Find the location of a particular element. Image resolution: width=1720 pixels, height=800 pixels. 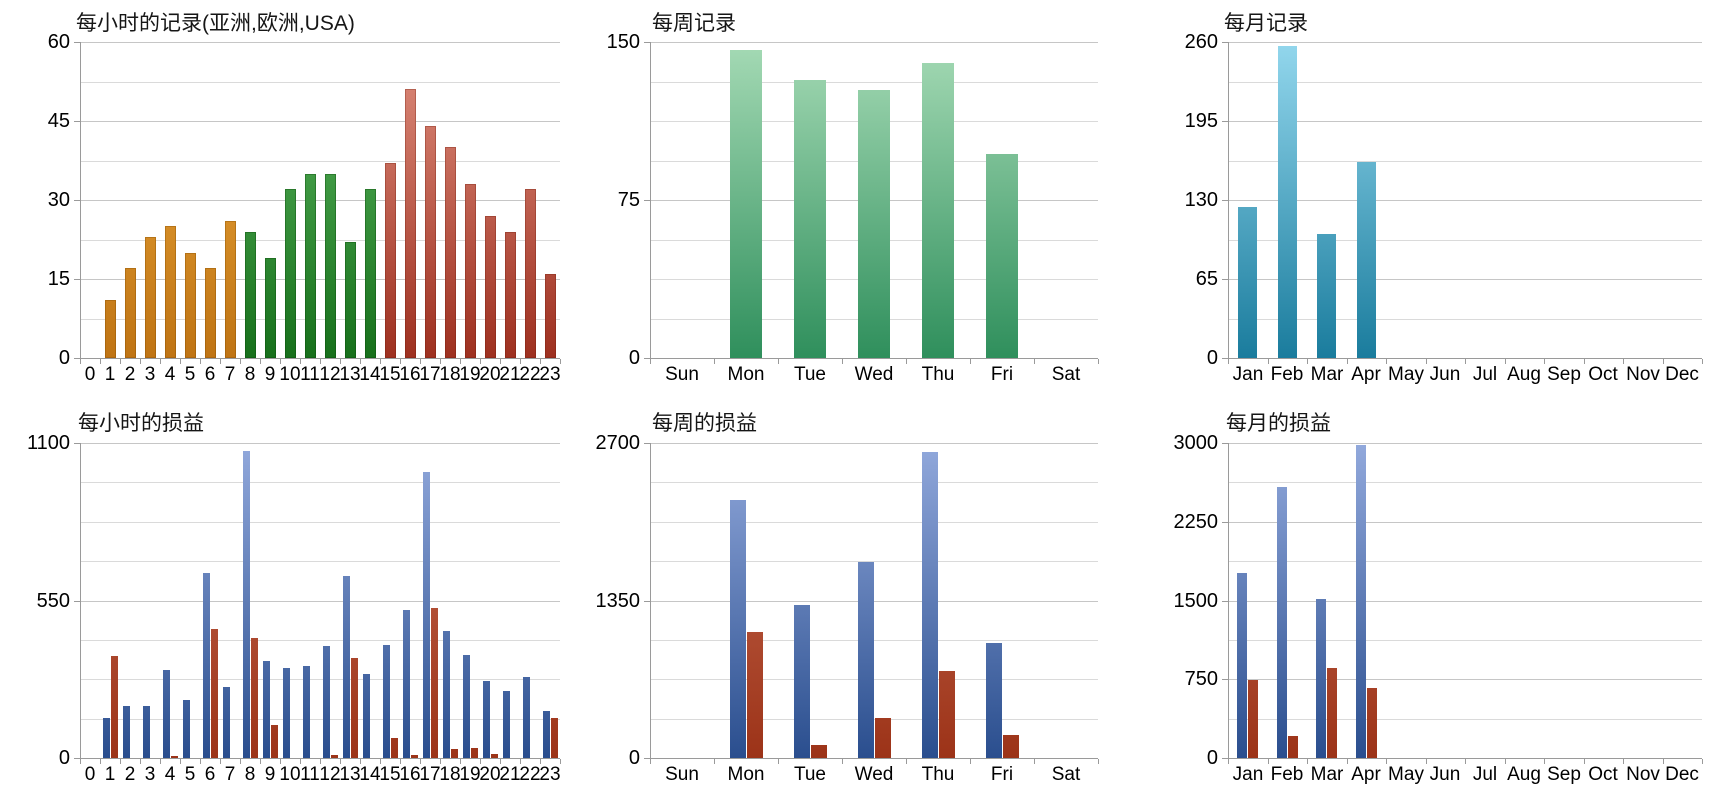

x-axis-label: 8 is located at coordinates (250, 774).